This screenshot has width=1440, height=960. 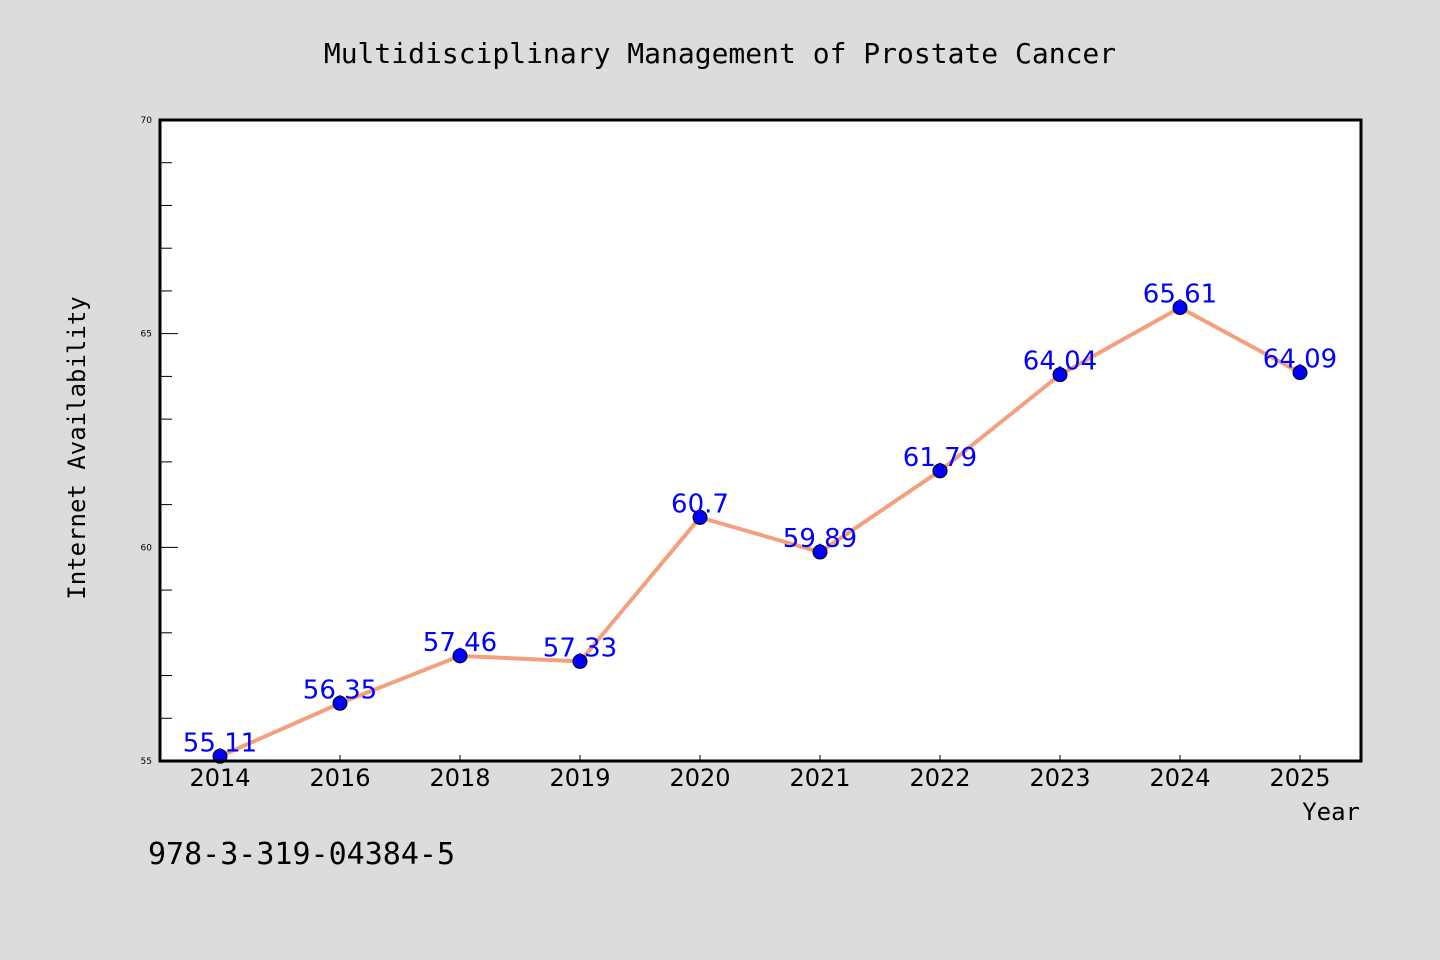 I want to click on y-tick-label: 55, so click(x=146, y=762).